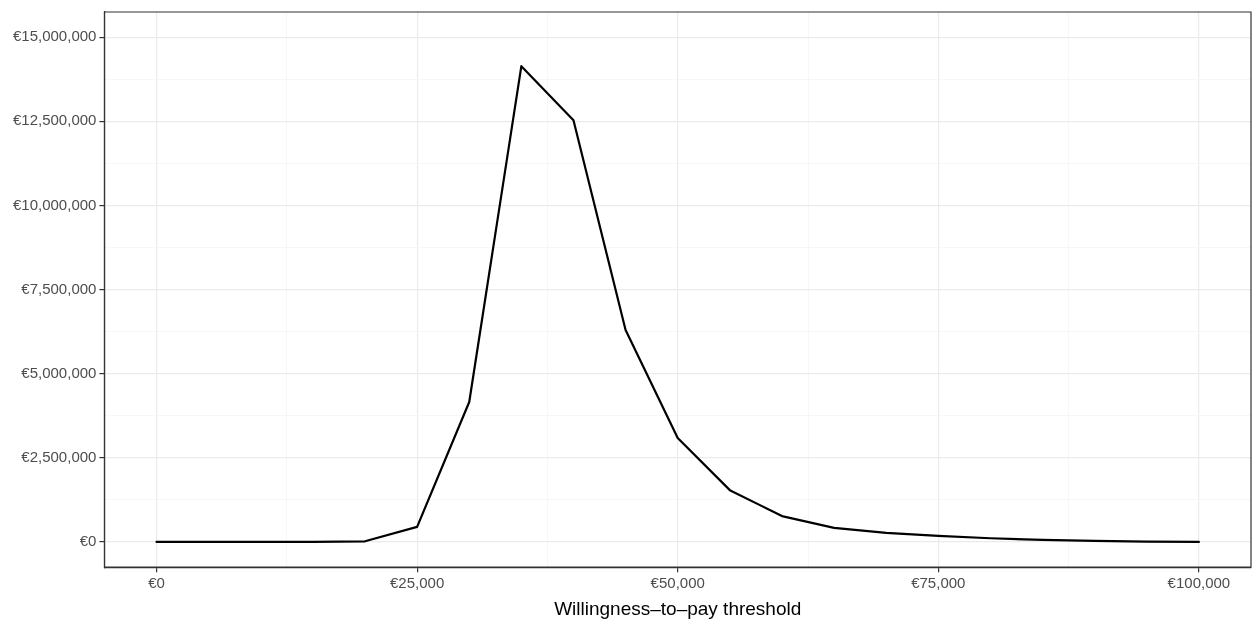 This screenshot has width=1259, height=629. I want to click on x-tick-label: €100,000, so click(1199, 583).